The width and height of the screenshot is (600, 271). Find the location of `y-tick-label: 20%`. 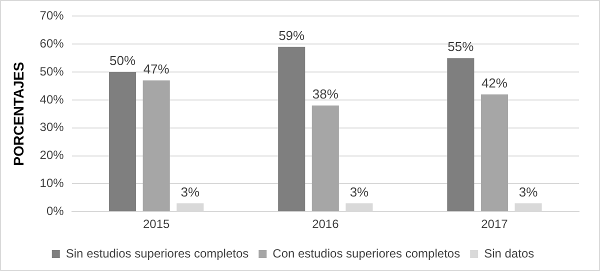

y-tick-label: 20% is located at coordinates (52, 155).